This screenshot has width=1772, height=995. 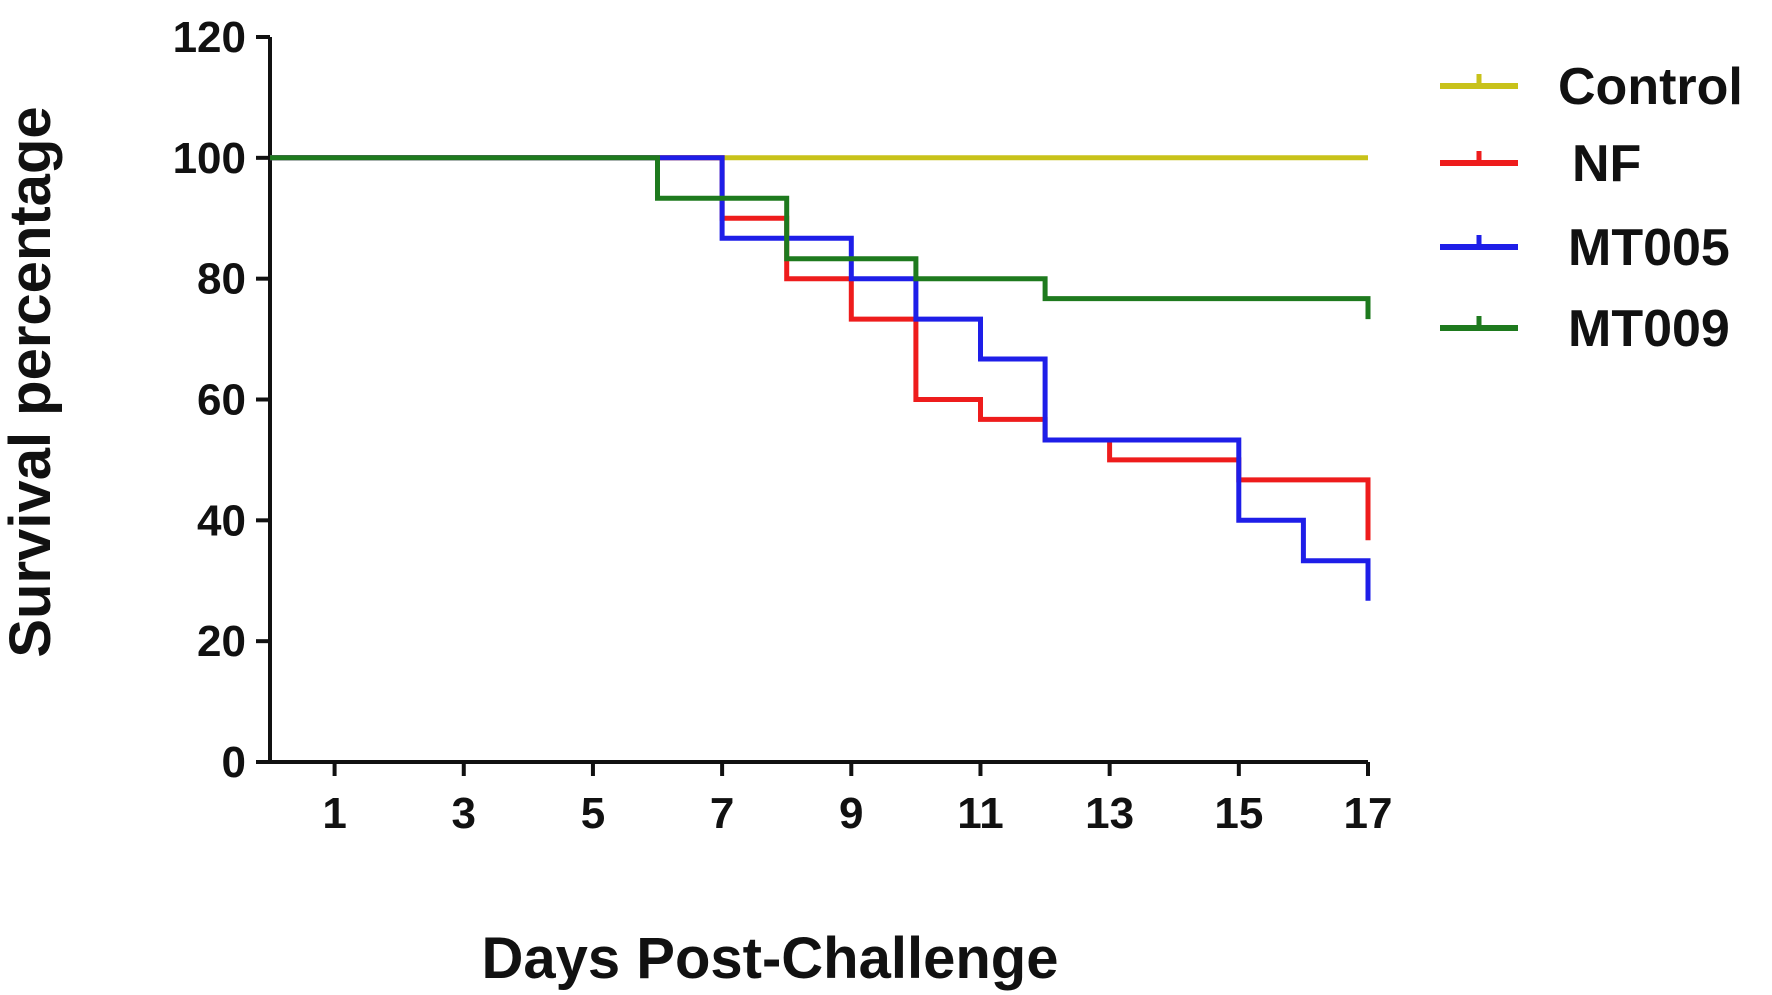 What do you see at coordinates (334, 813) in the screenshot?
I see `x-tick-label: 1` at bounding box center [334, 813].